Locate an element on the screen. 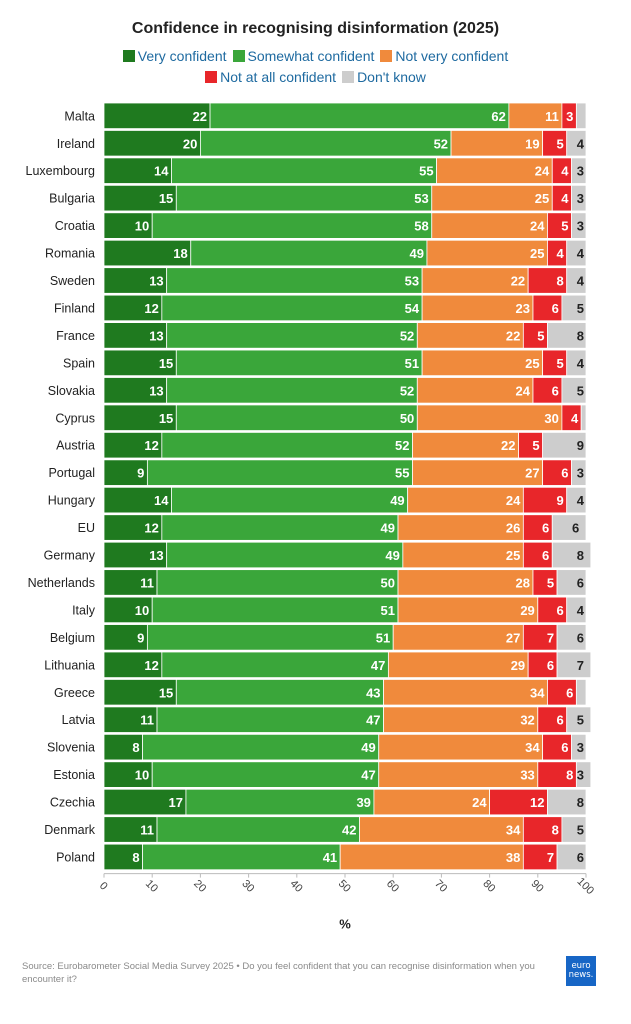 Image resolution: width=631 pixels, height=1024 pixels. bar-row-malta: Malta 22 62 11 3 is located at coordinates (325, 116).